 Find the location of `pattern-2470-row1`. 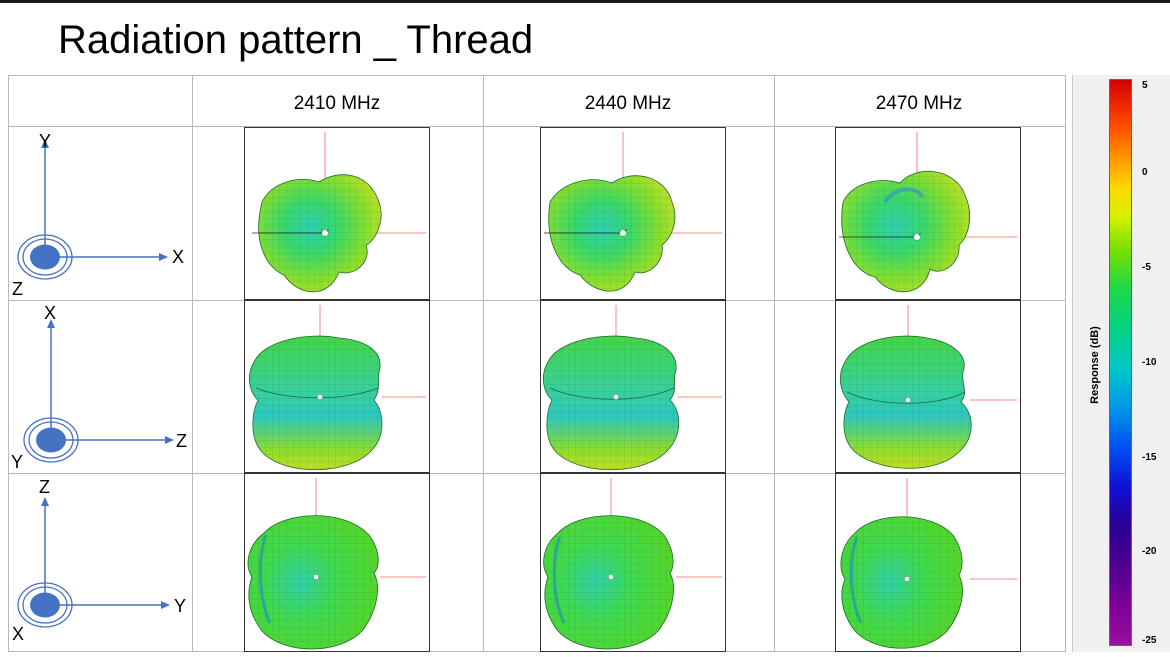

pattern-2470-row1 is located at coordinates (928, 213).